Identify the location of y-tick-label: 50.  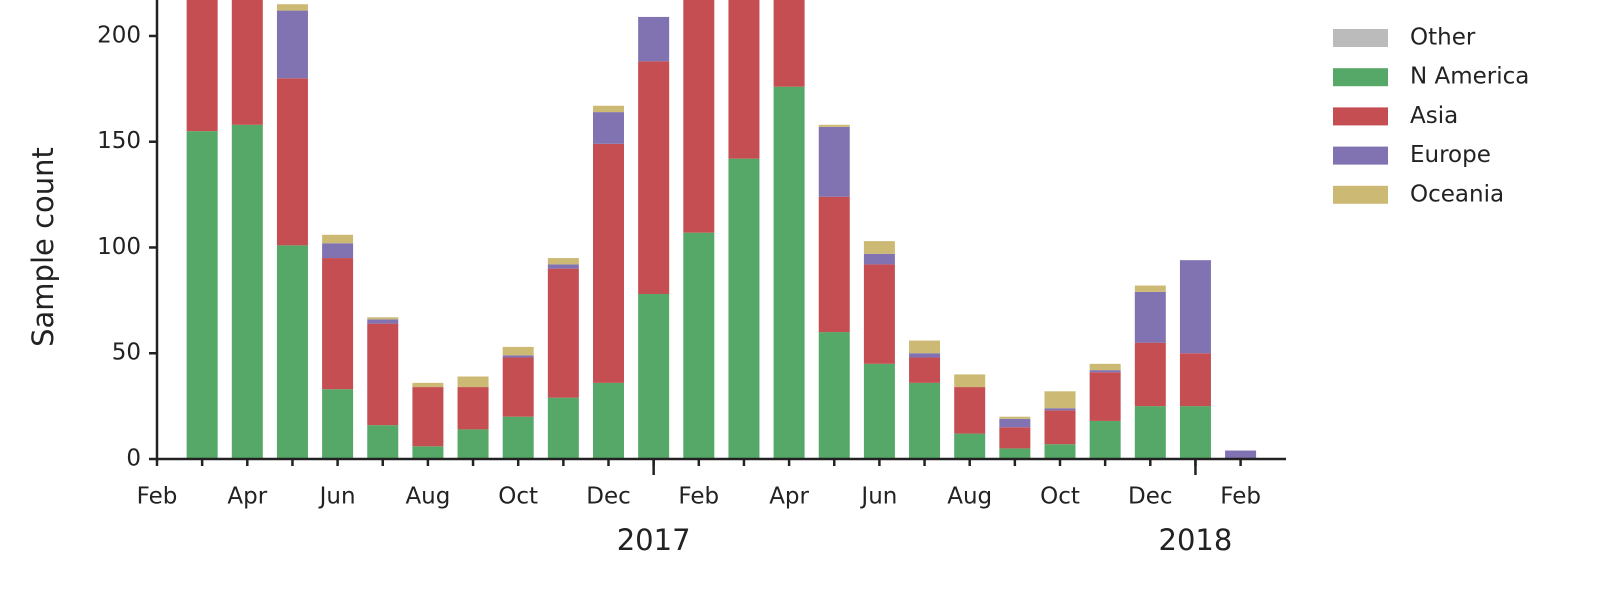
(126, 353).